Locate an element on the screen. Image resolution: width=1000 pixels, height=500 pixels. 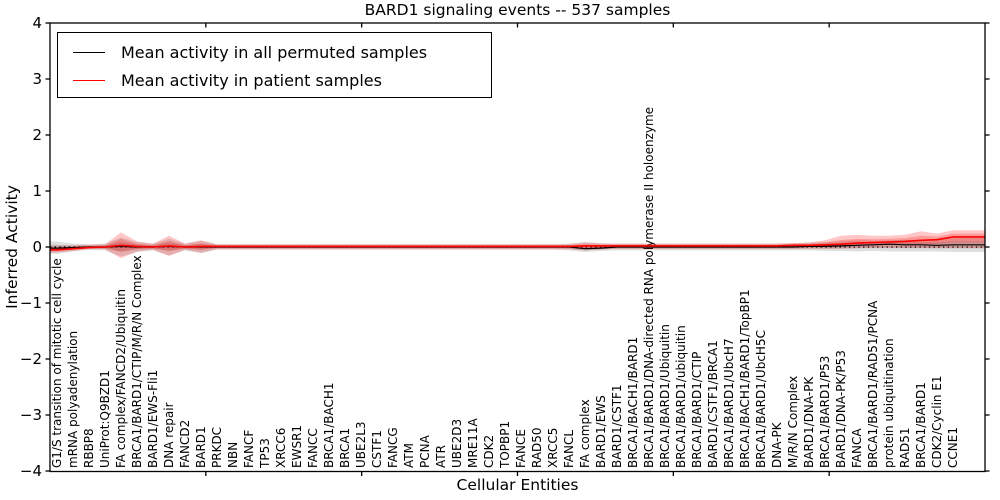
legend-item-patient: Mean activity in patient samples is located at coordinates (274, 80).